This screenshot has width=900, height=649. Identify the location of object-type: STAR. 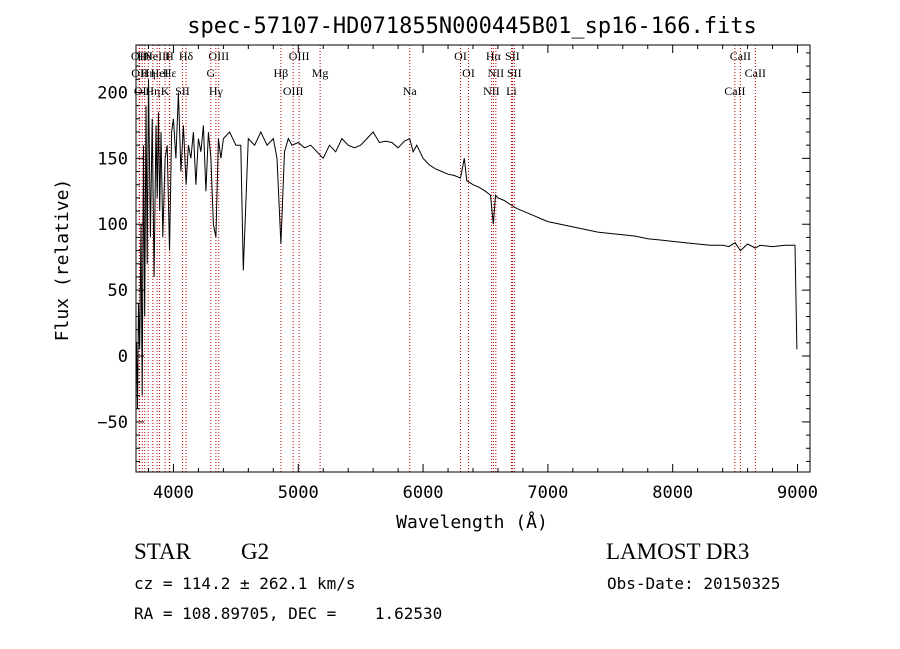
(162, 551).